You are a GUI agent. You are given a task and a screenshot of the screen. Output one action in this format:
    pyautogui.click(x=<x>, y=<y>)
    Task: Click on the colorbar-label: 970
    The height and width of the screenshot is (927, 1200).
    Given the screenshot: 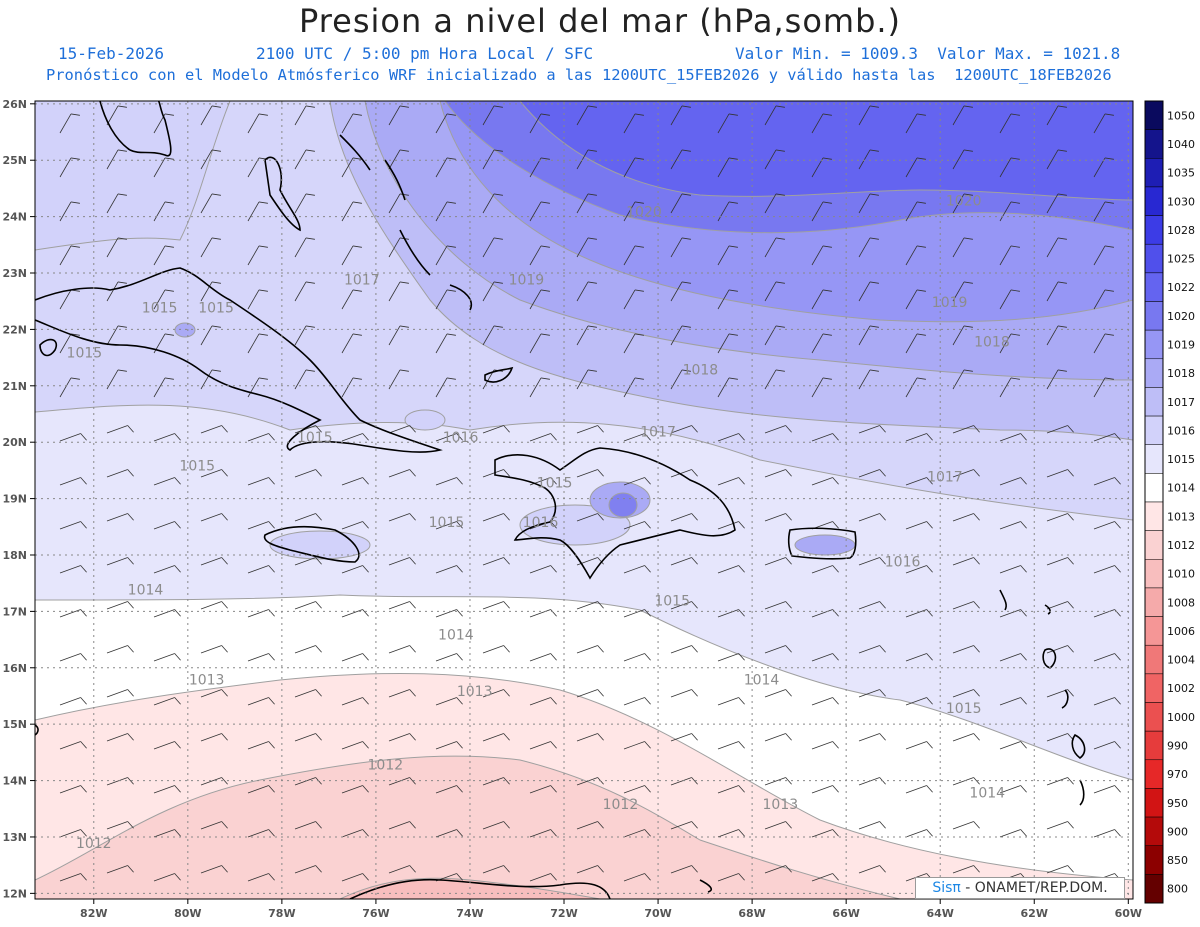 What is the action you would take?
    pyautogui.click(x=1177, y=774)
    